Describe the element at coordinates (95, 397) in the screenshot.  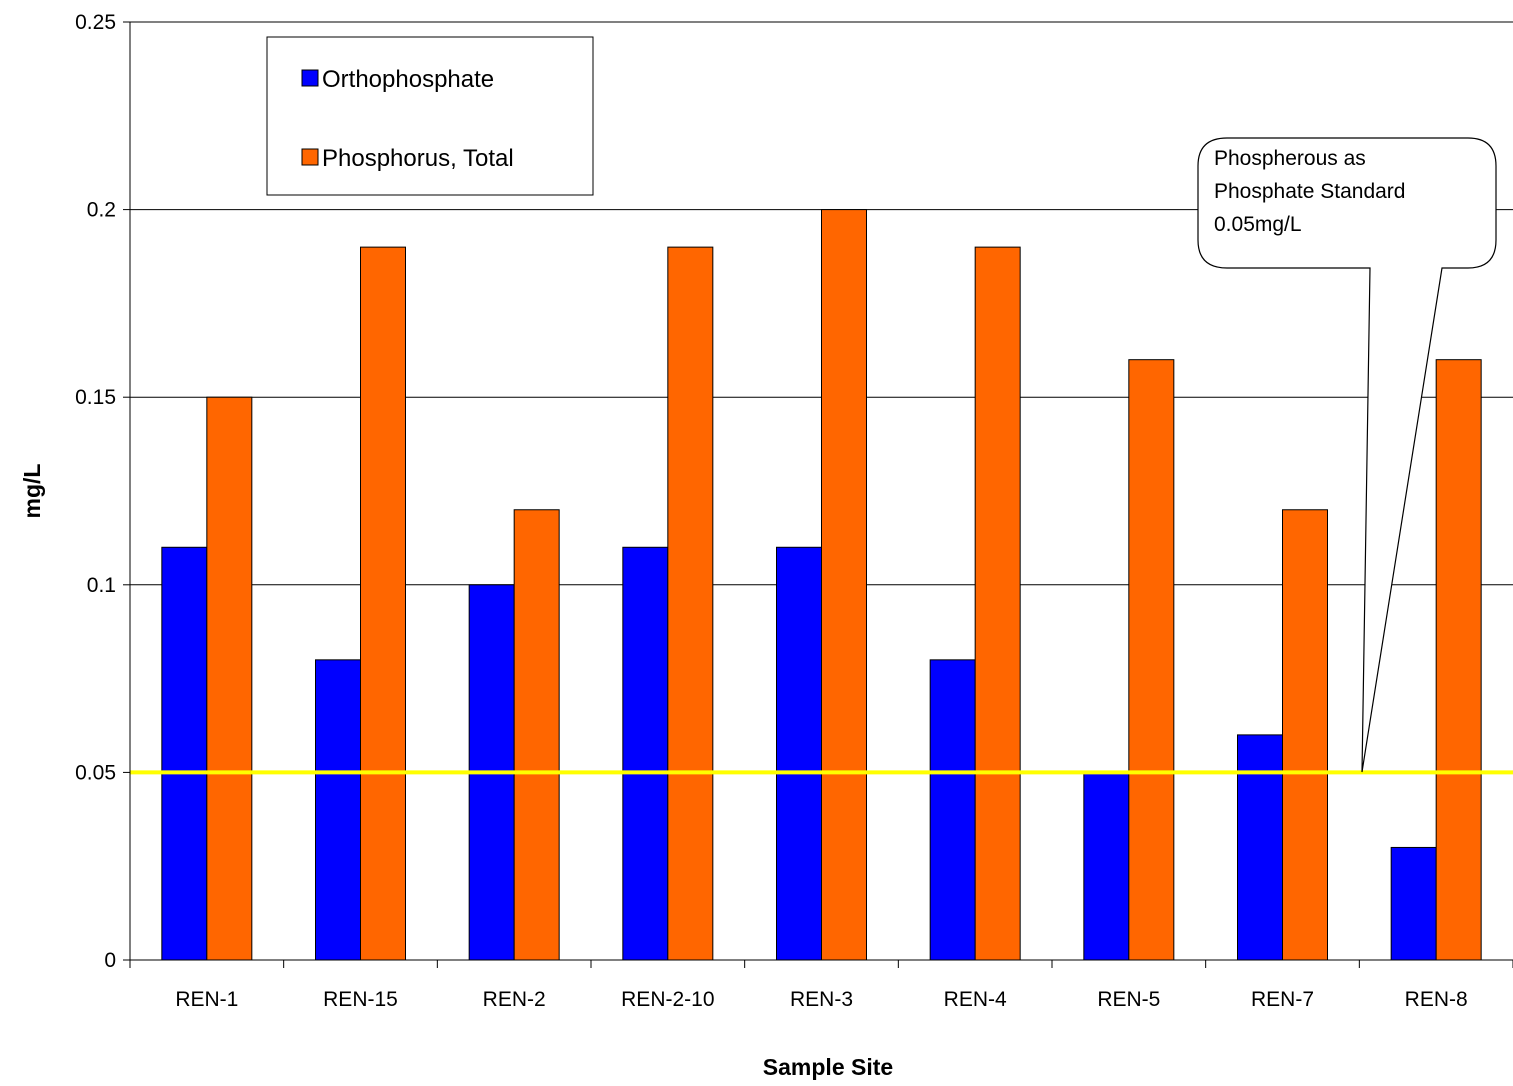
I see `y-tick-label: 0.15` at that location.